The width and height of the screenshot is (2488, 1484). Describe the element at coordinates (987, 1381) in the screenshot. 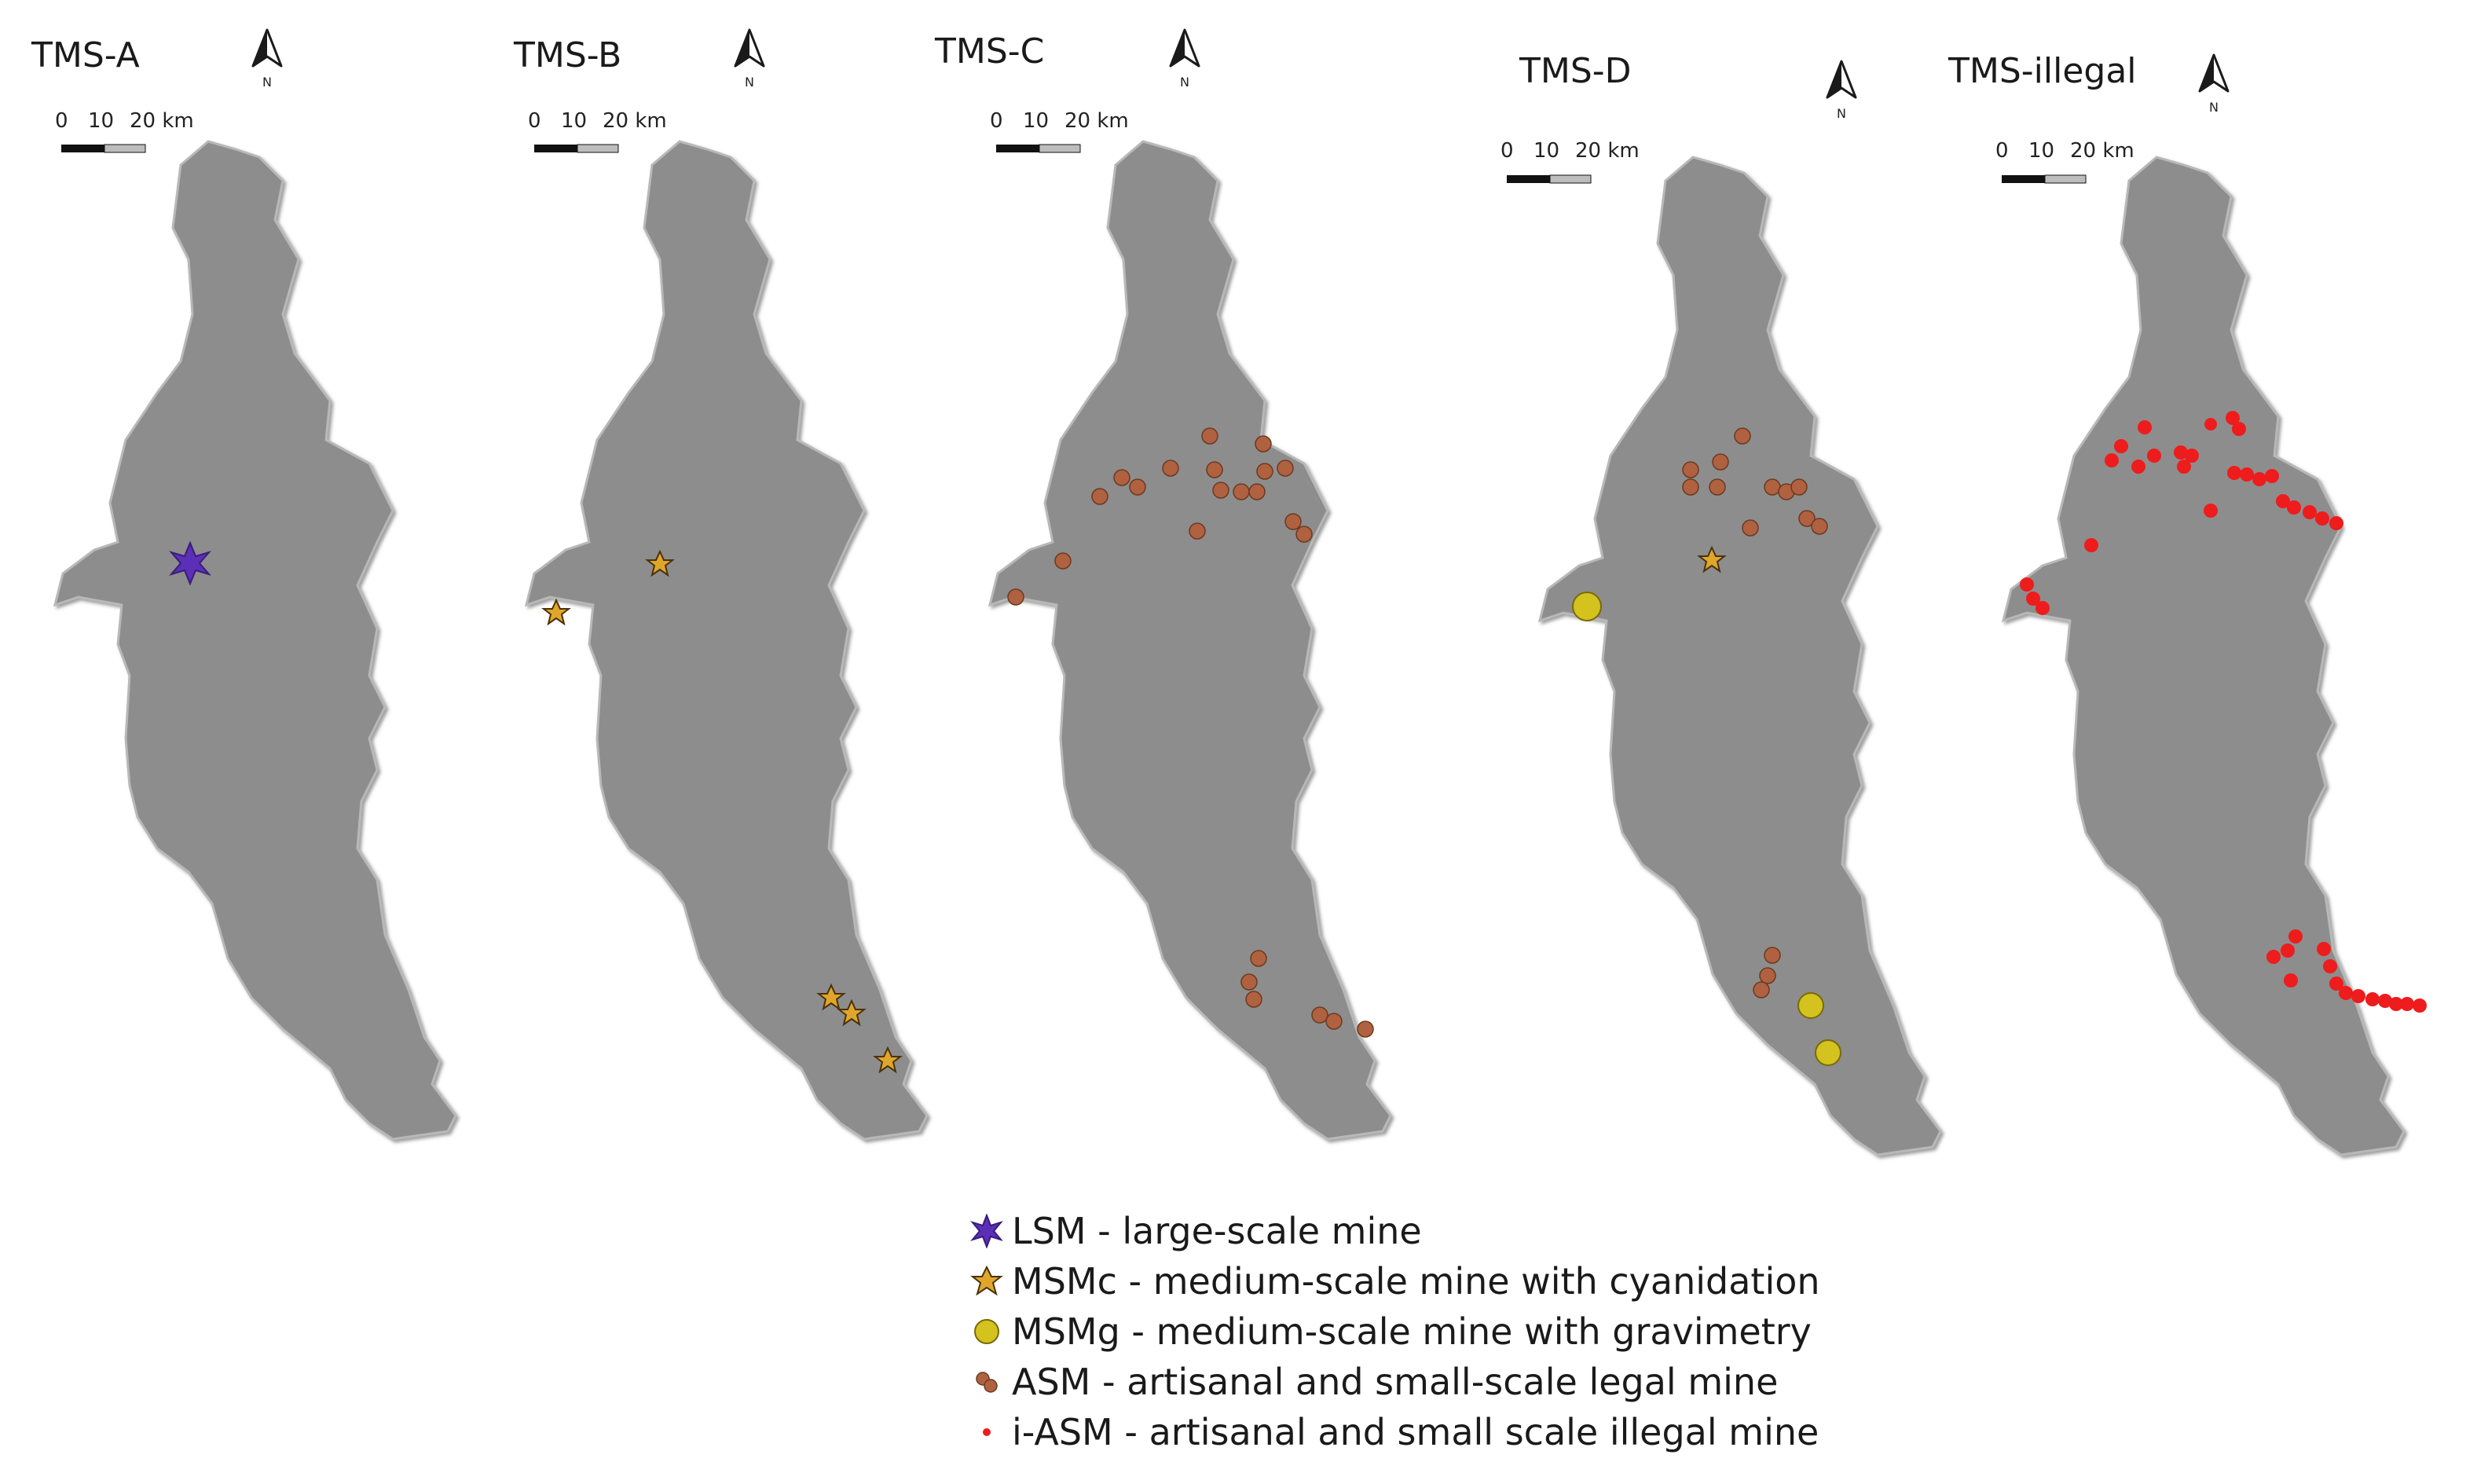

I see `cluster-icon` at that location.